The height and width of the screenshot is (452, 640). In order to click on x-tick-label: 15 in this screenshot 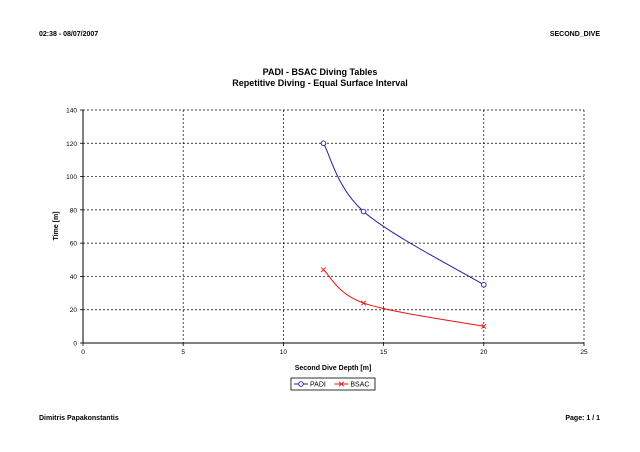, I will do `click(384, 352)`.